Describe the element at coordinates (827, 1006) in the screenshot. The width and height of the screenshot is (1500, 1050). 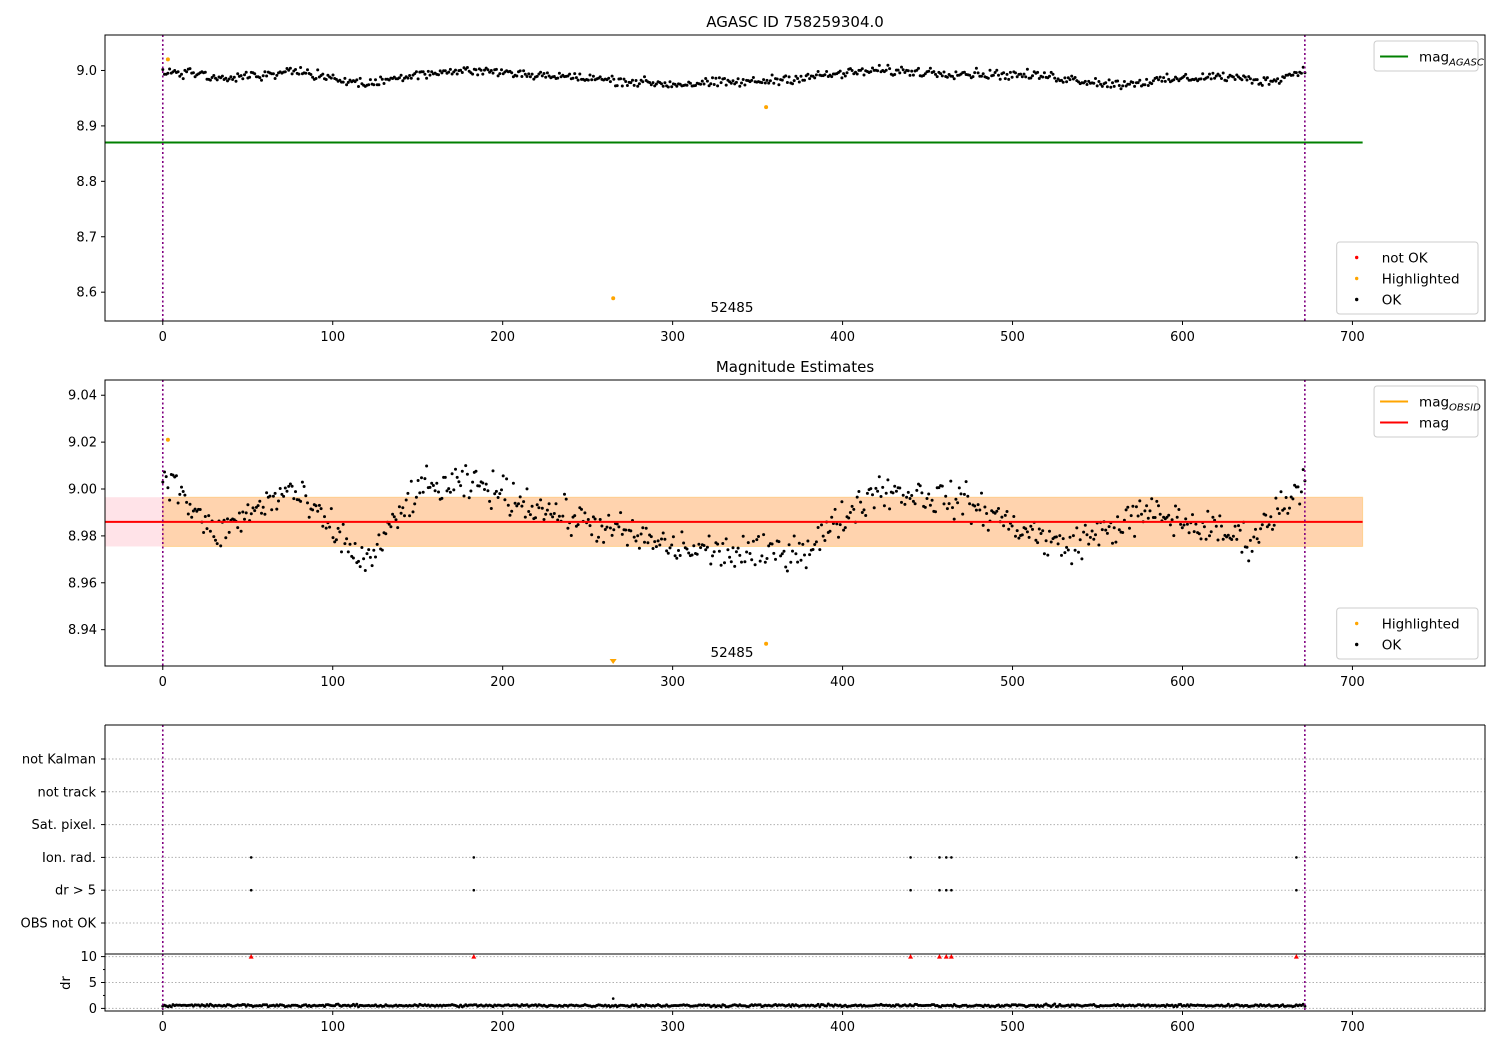
I see `dr-point` at that location.